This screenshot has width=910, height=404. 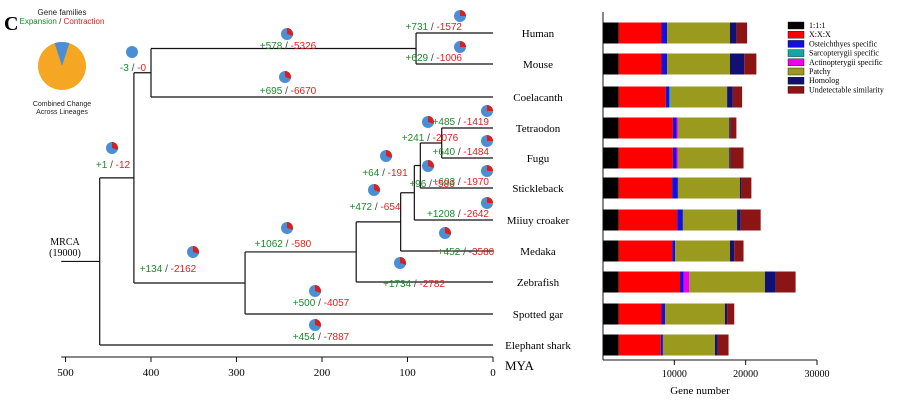 I want to click on tip-change-1-contraction: -1006, so click(x=449, y=58).